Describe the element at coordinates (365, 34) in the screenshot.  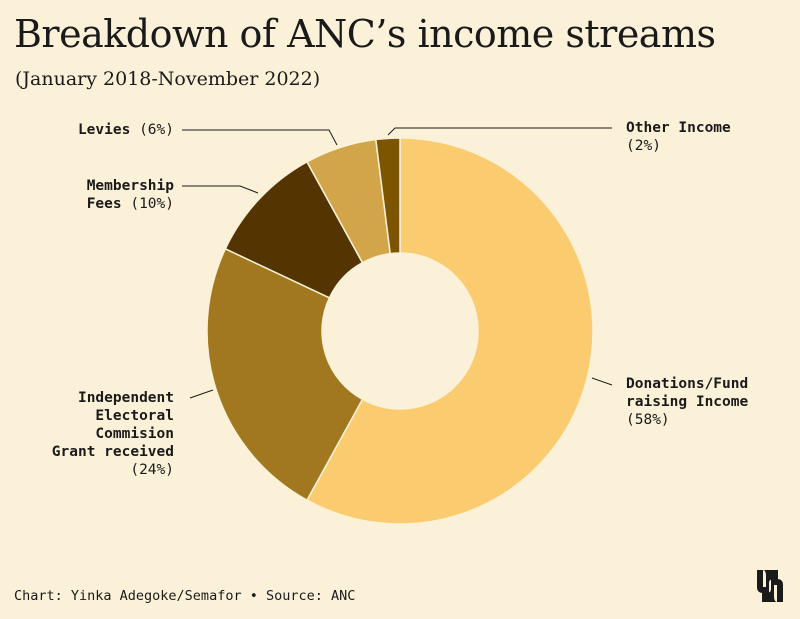
I see `chart-title: Breakdown of ANC’s income streams` at that location.